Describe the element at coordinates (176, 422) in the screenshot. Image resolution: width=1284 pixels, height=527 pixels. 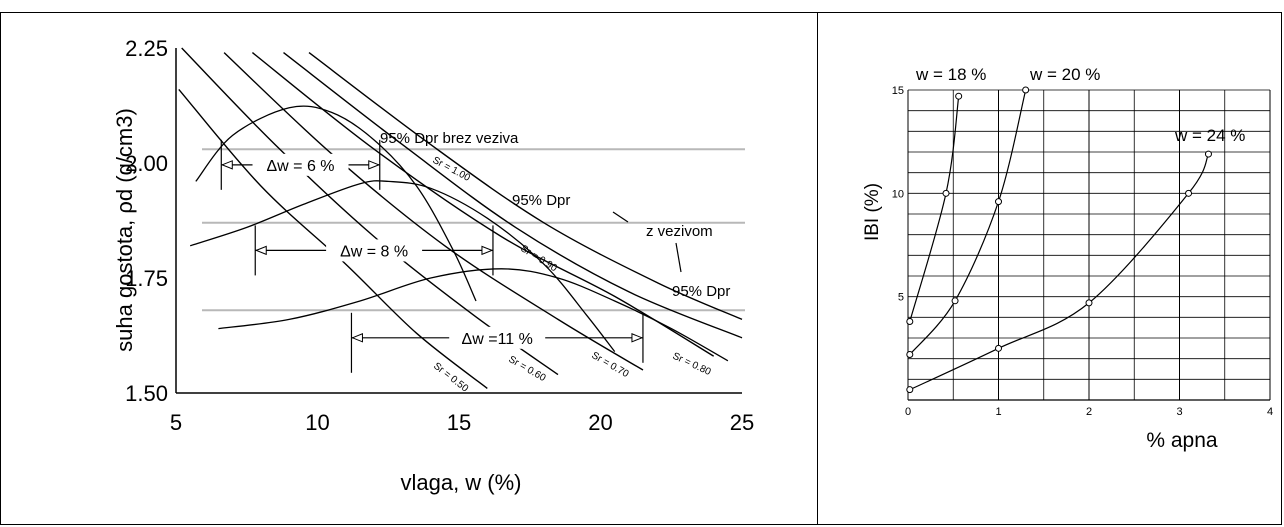
I see `x-tick-label: 5` at that location.